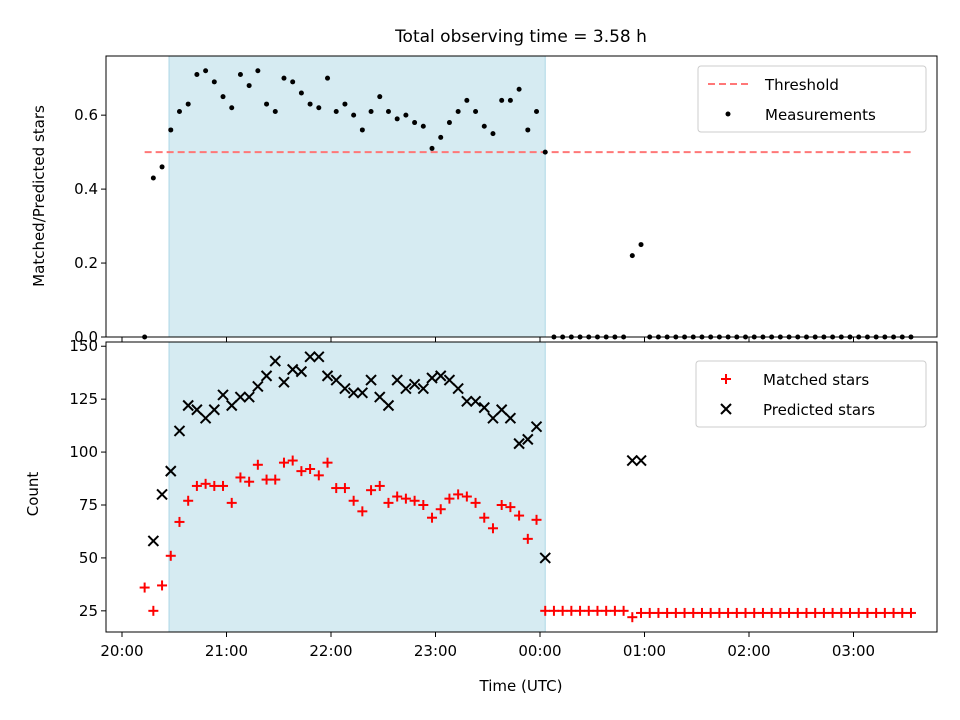 Image resolution: width=960 pixels, height=720 pixels. I want to click on count-legend: Matched stars Predicted stars, so click(811, 394).